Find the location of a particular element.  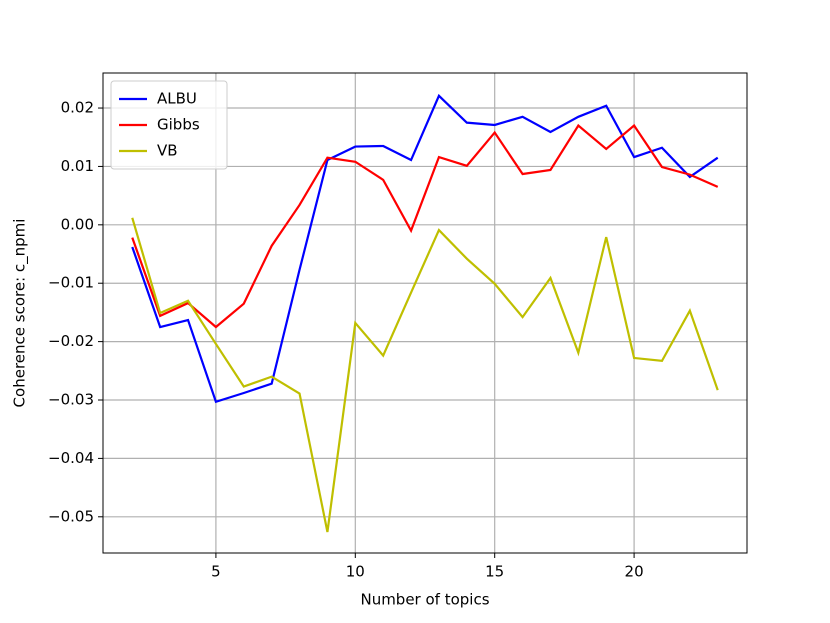

x-tick-label: 15 is located at coordinates (494, 572).